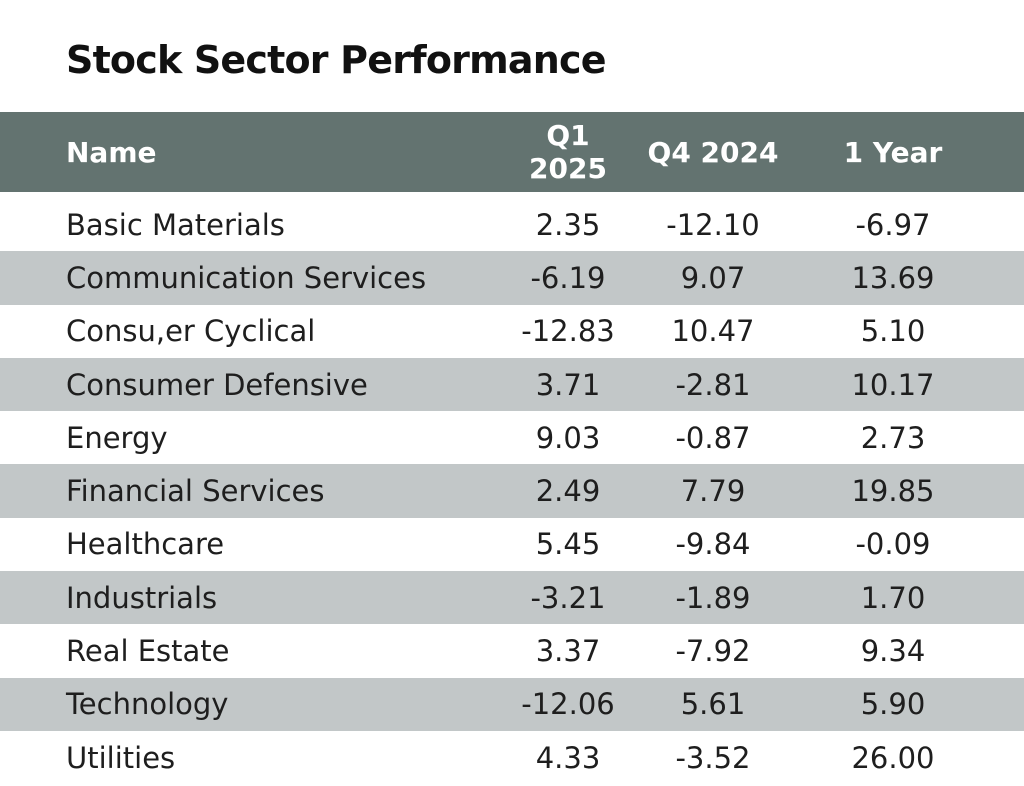  What do you see at coordinates (893, 651) in the screenshot?
I see `cell-1-year: 9.34` at bounding box center [893, 651].